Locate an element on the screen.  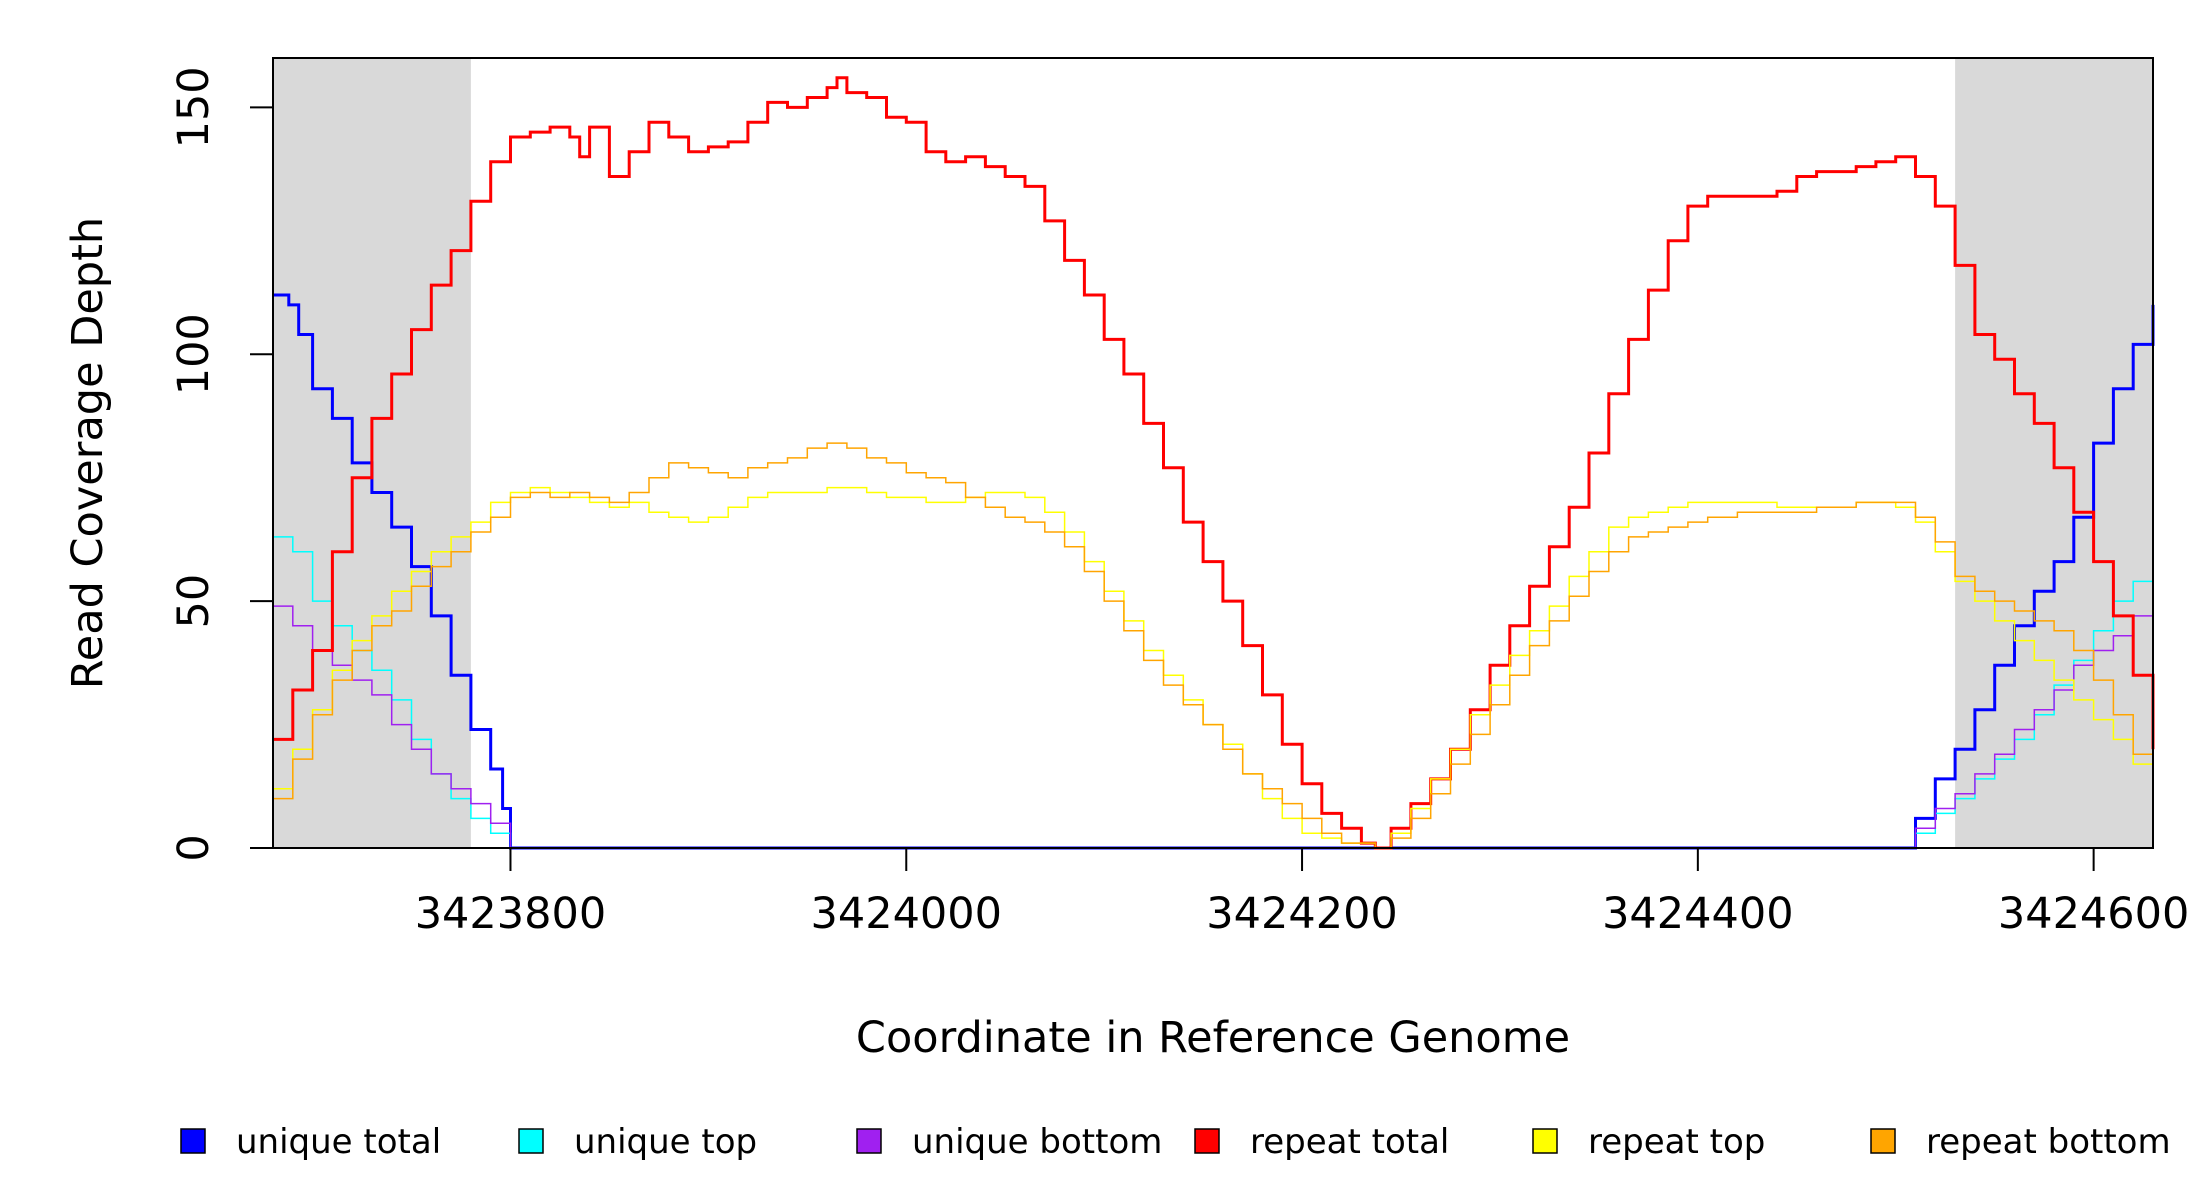
y-tick-label: 100 is located at coordinates (194, 354).